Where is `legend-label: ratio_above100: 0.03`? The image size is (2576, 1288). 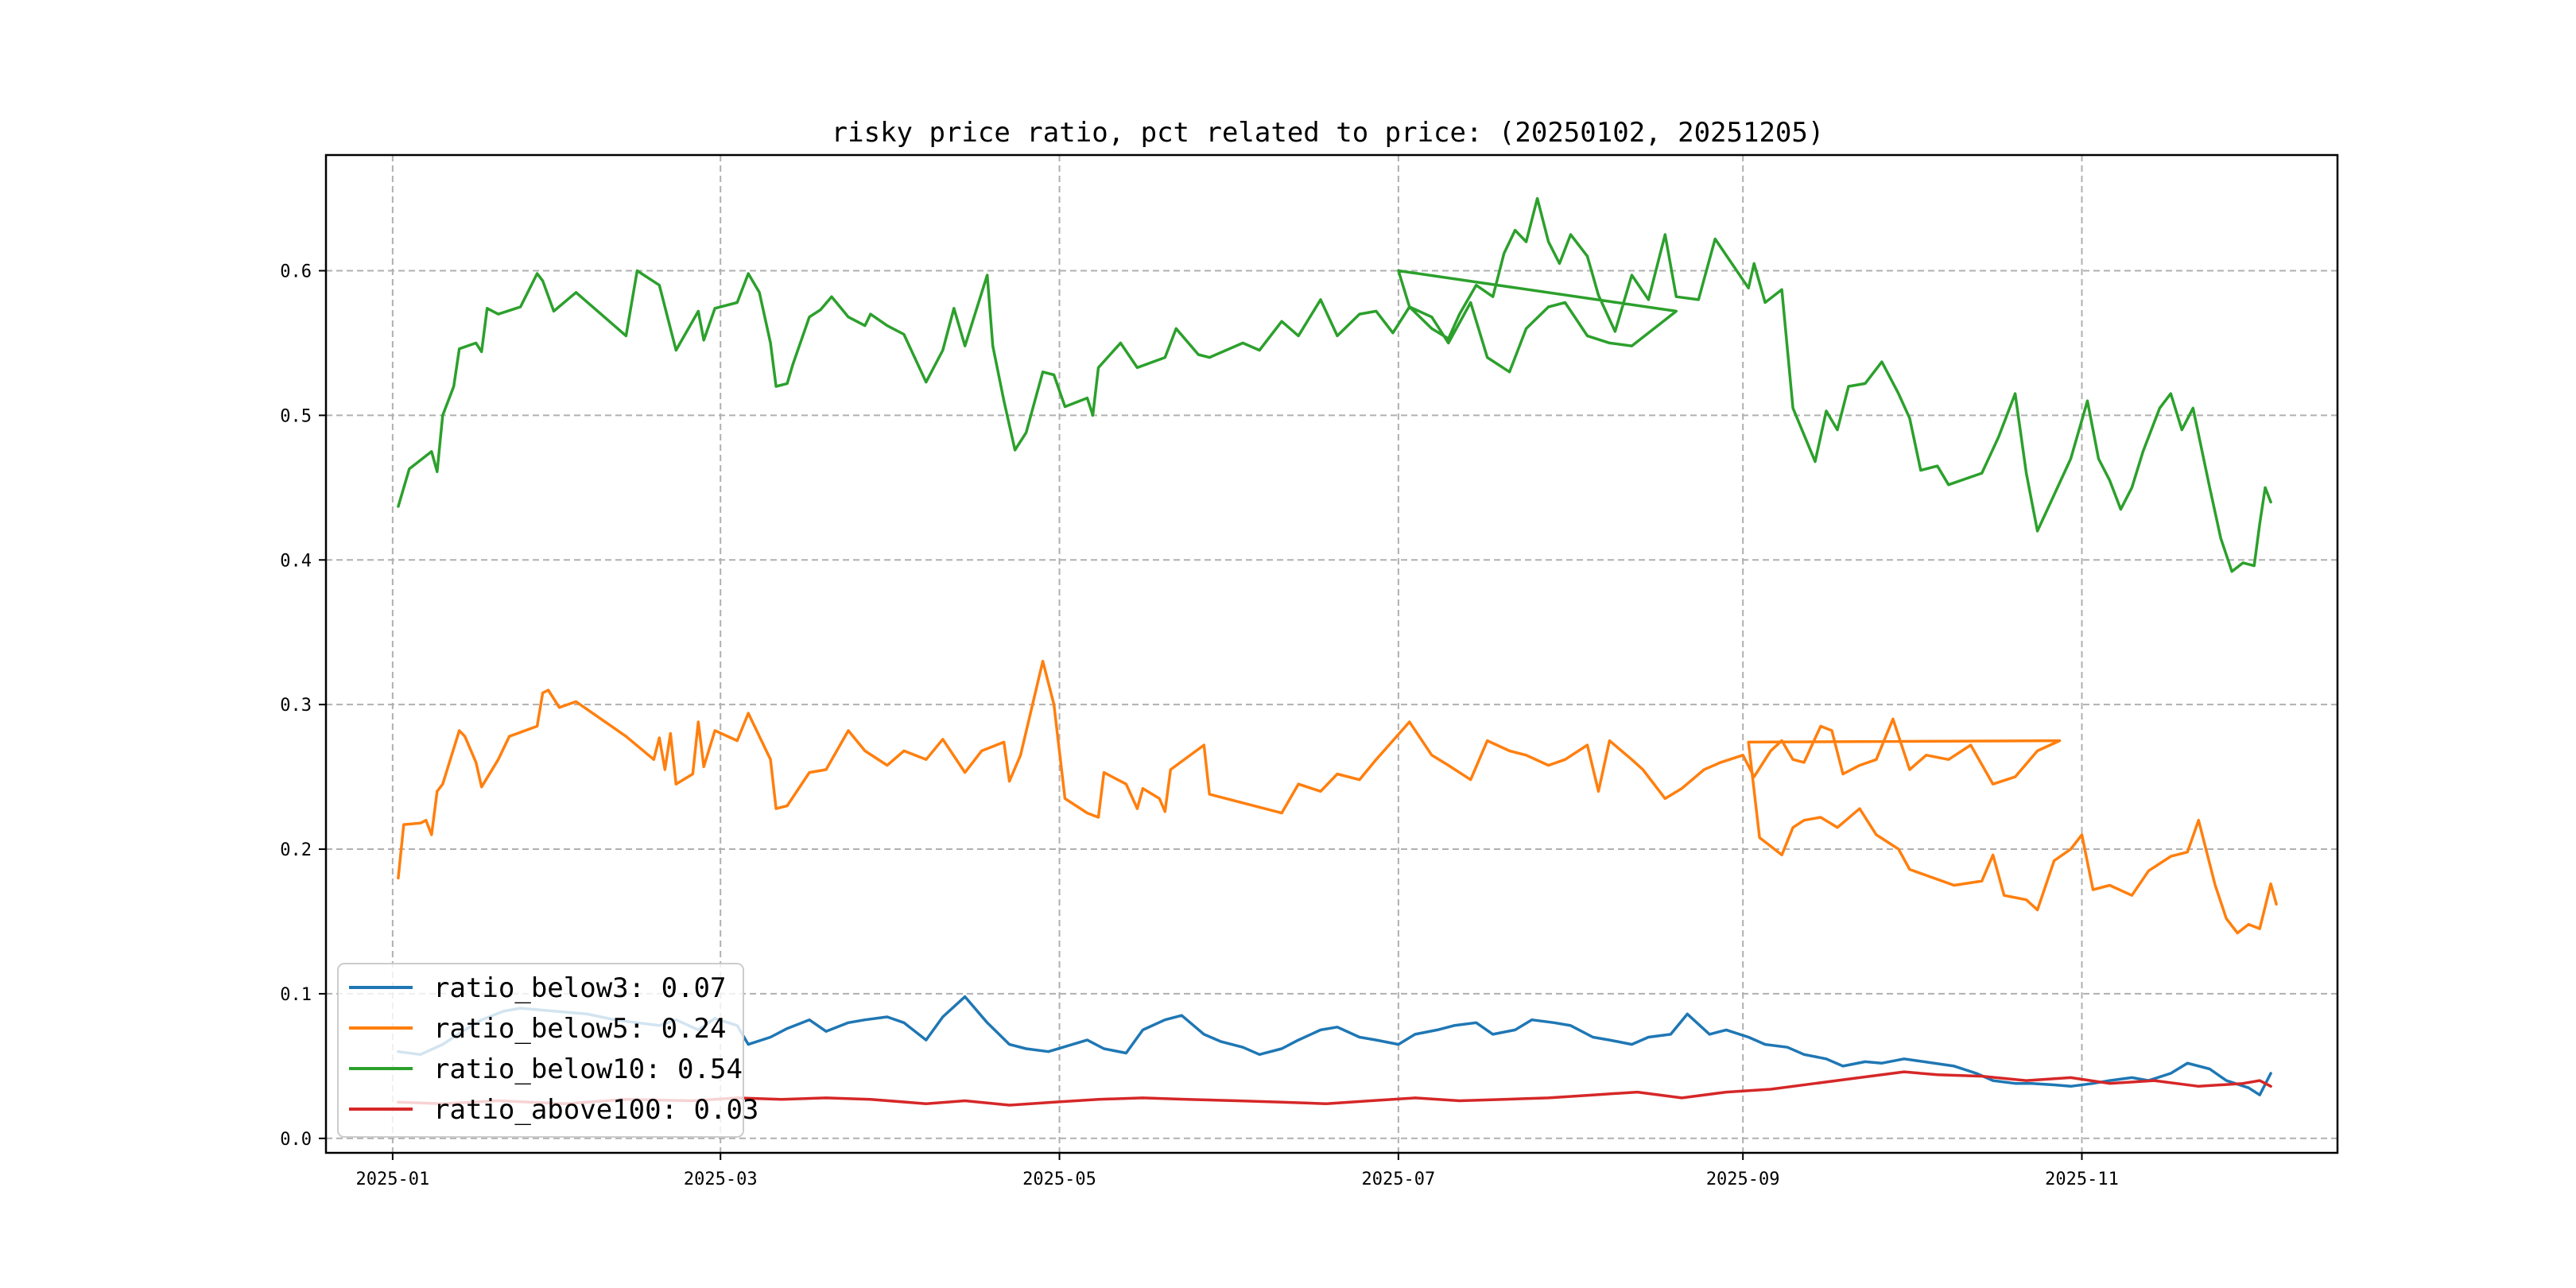
legend-label: ratio_above100: 0.03 is located at coordinates (595, 1110).